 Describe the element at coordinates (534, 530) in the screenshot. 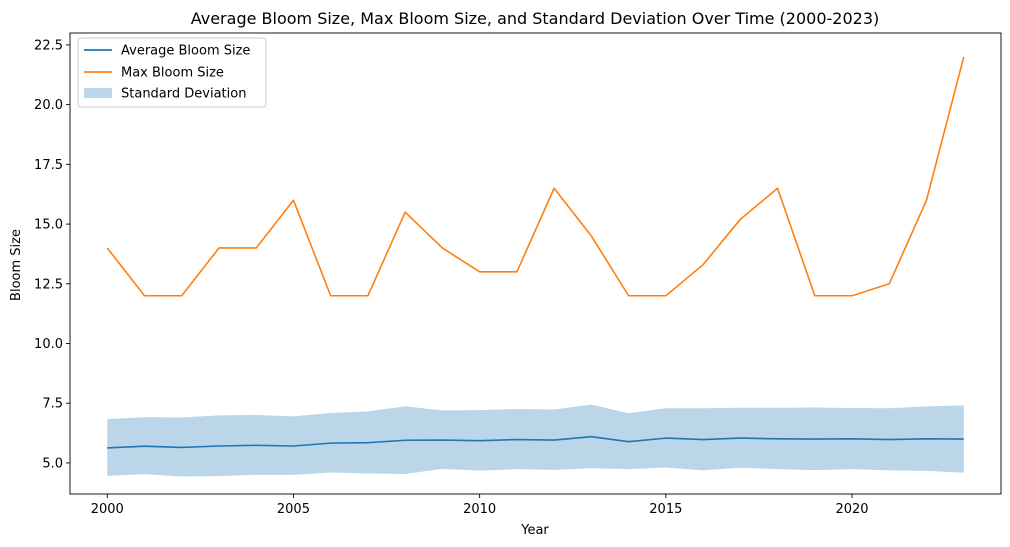

I see `x-axis-label: Year` at that location.